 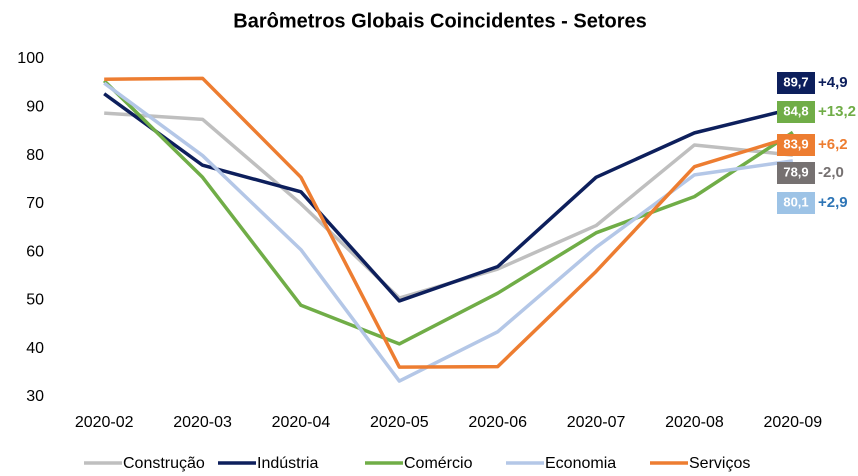 What do you see at coordinates (301, 422) in the screenshot?
I see `x-tick-label: 2020-04` at bounding box center [301, 422].